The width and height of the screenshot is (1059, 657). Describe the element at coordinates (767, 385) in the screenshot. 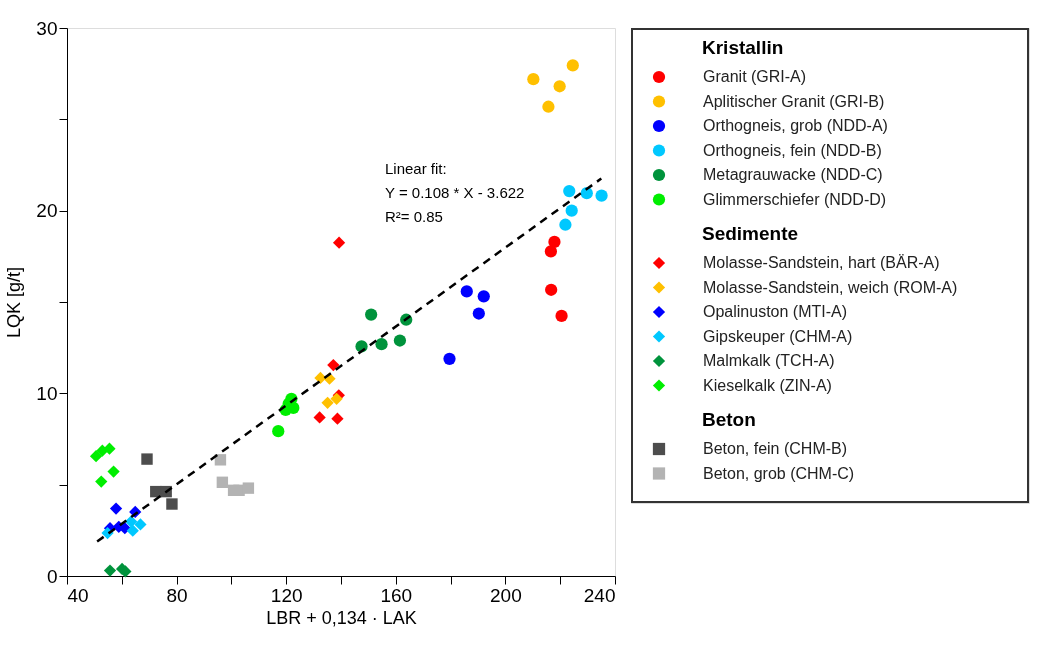

I see `legend-label: Kieselkalk (ZIN-A)` at that location.